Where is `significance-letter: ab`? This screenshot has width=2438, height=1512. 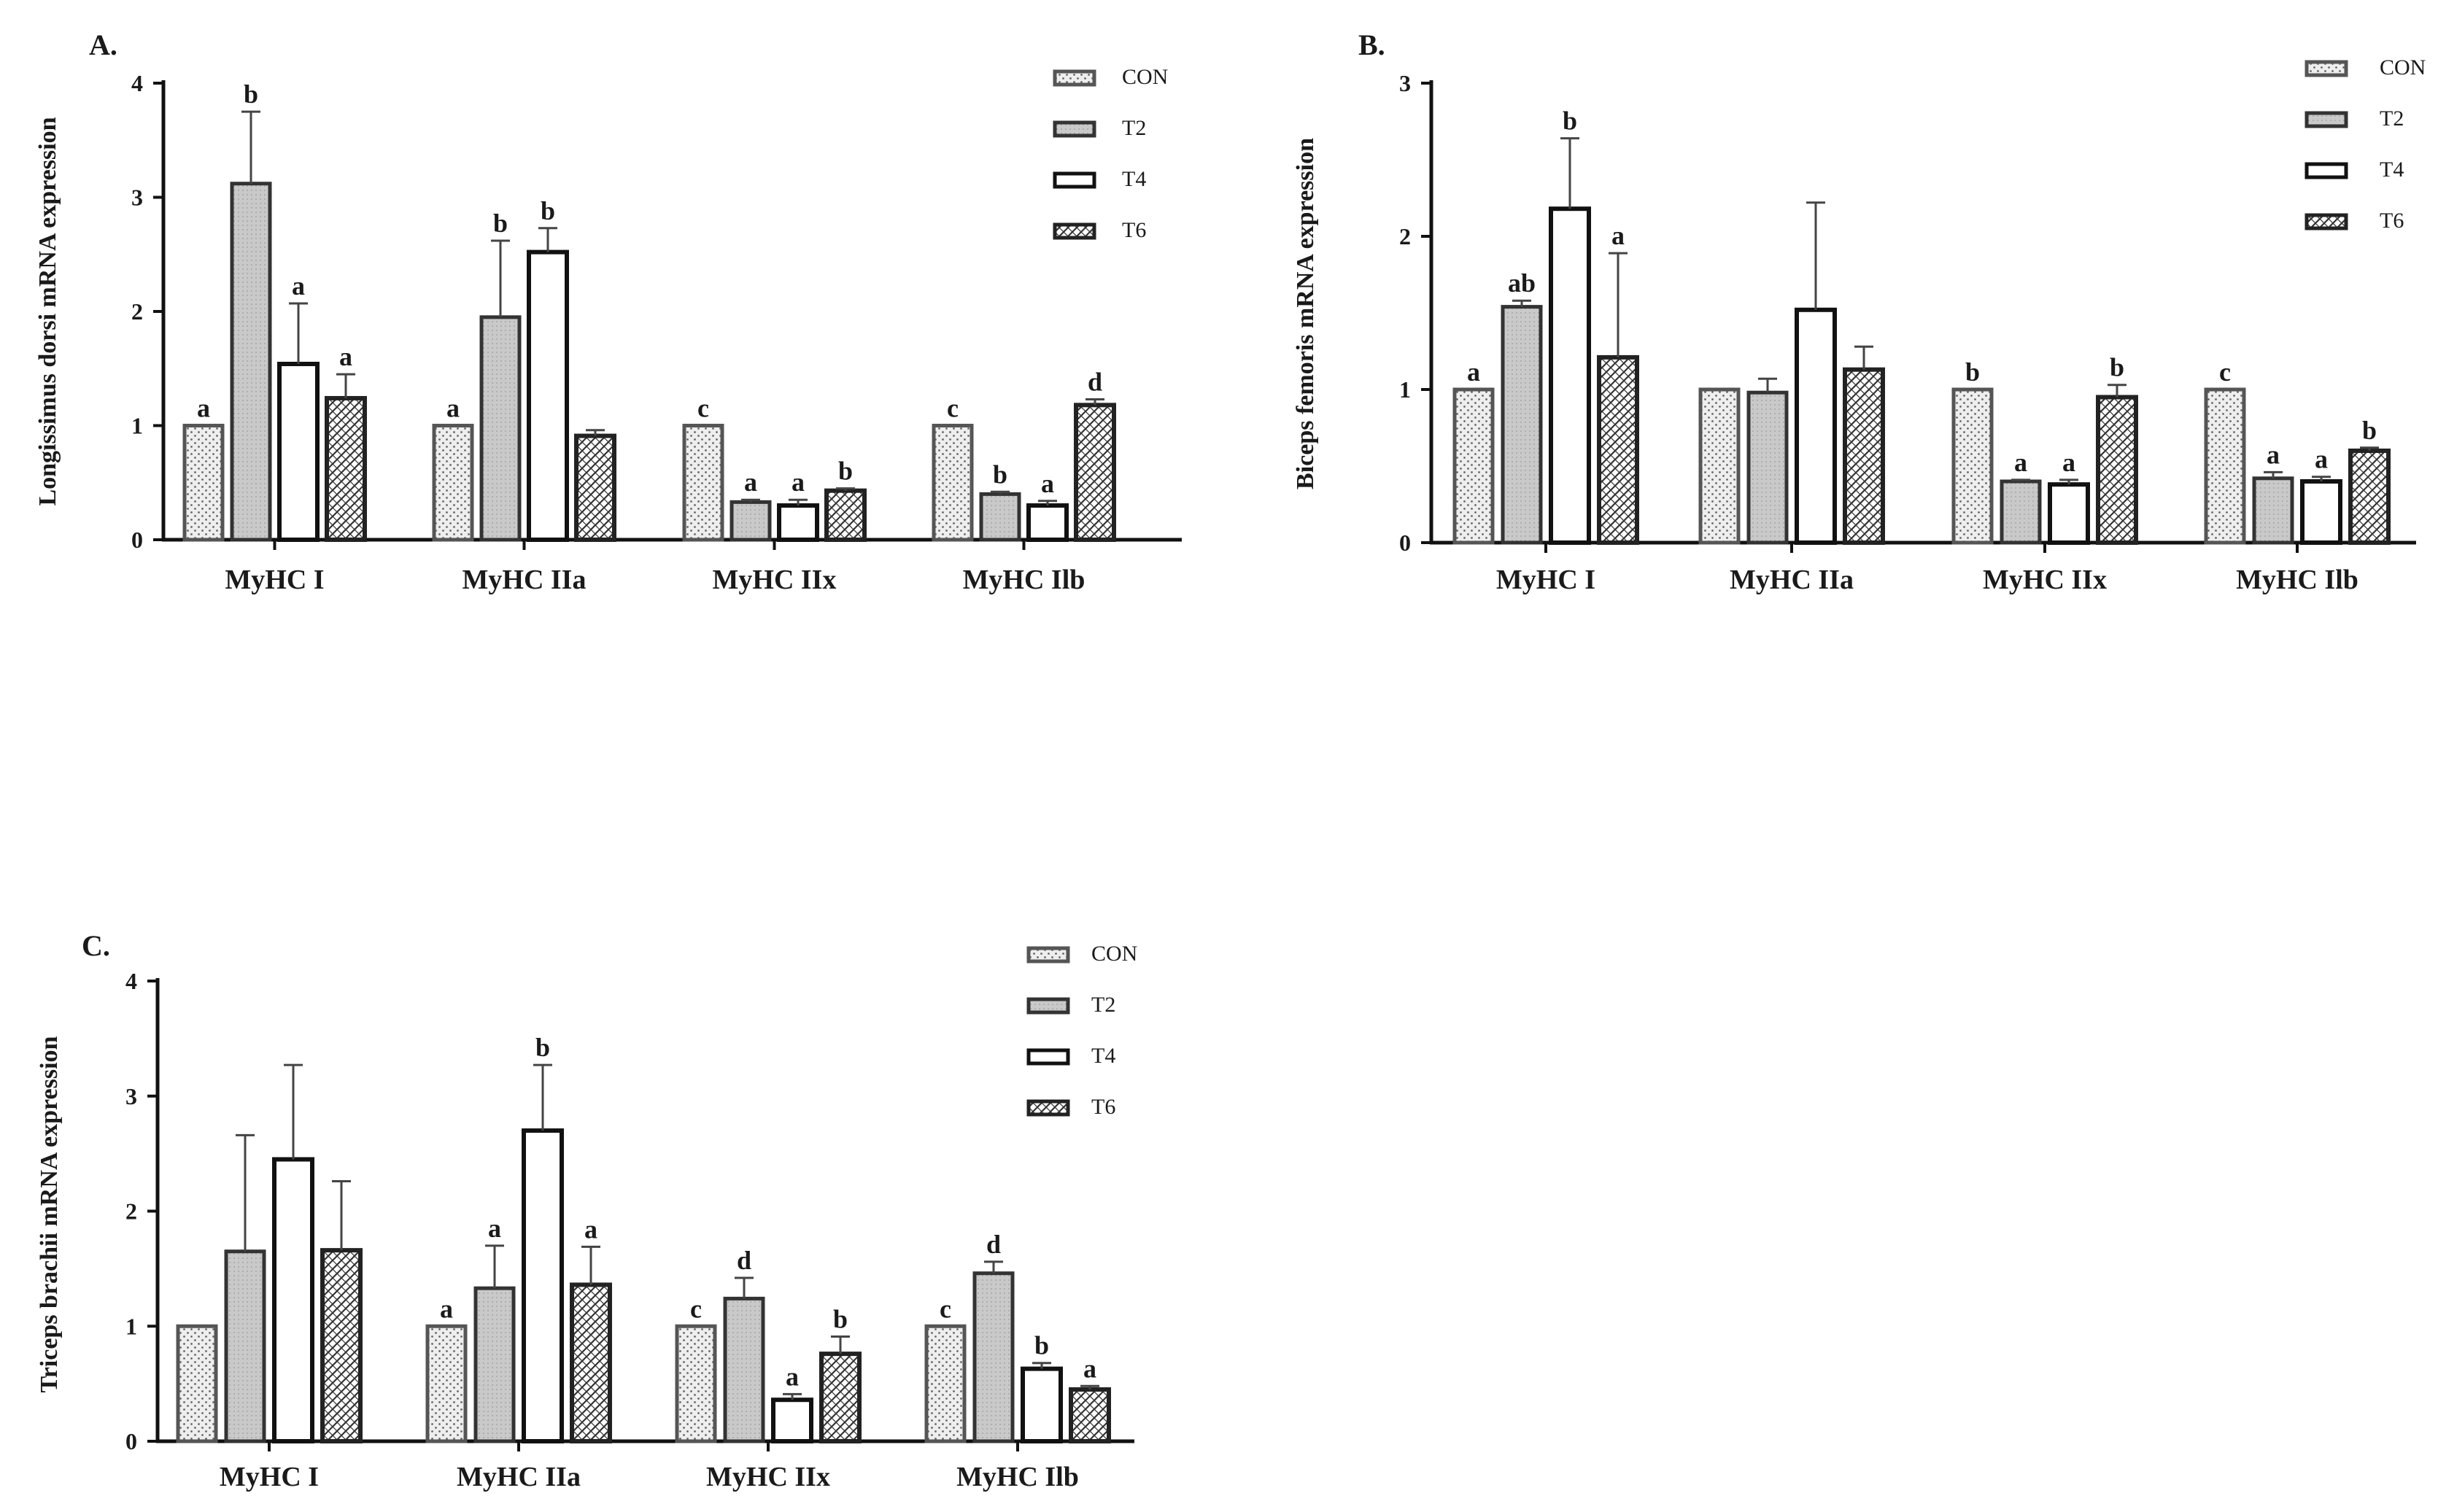
significance-letter: ab is located at coordinates (1522, 283).